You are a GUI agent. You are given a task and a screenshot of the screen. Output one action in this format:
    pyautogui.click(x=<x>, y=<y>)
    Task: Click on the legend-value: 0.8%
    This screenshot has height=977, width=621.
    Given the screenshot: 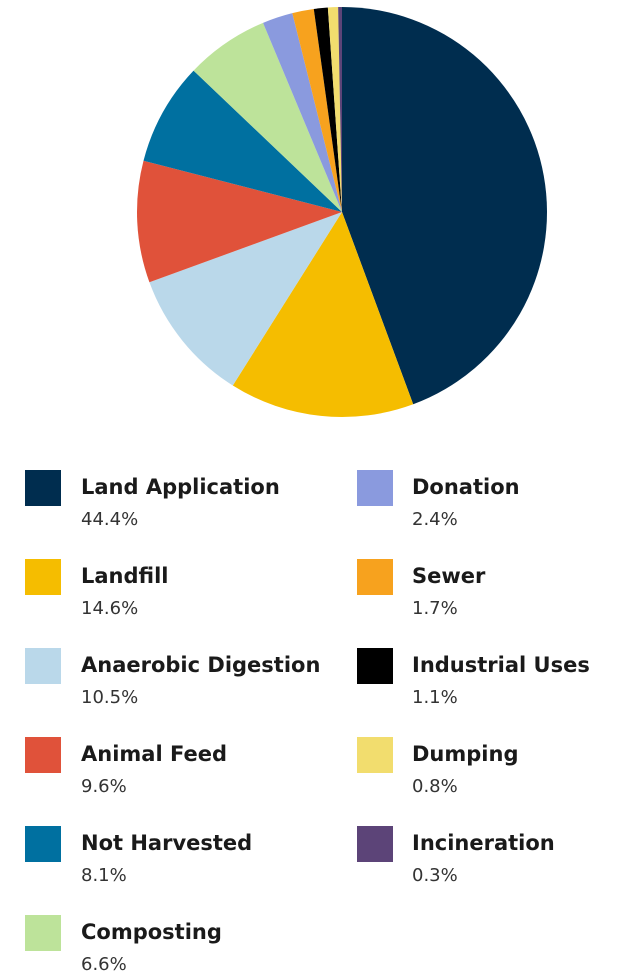 What is the action you would take?
    pyautogui.click(x=435, y=786)
    